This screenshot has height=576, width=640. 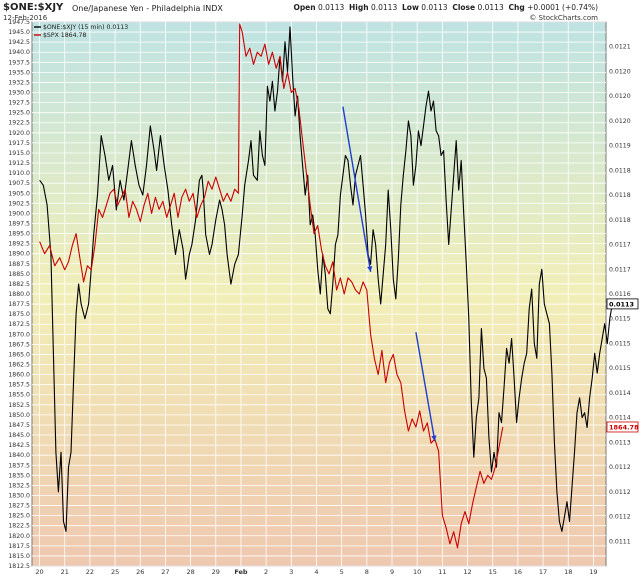 What do you see at coordinates (19, 123) in the screenshot?
I see `left-tick-label: 1922.5` at bounding box center [19, 123].